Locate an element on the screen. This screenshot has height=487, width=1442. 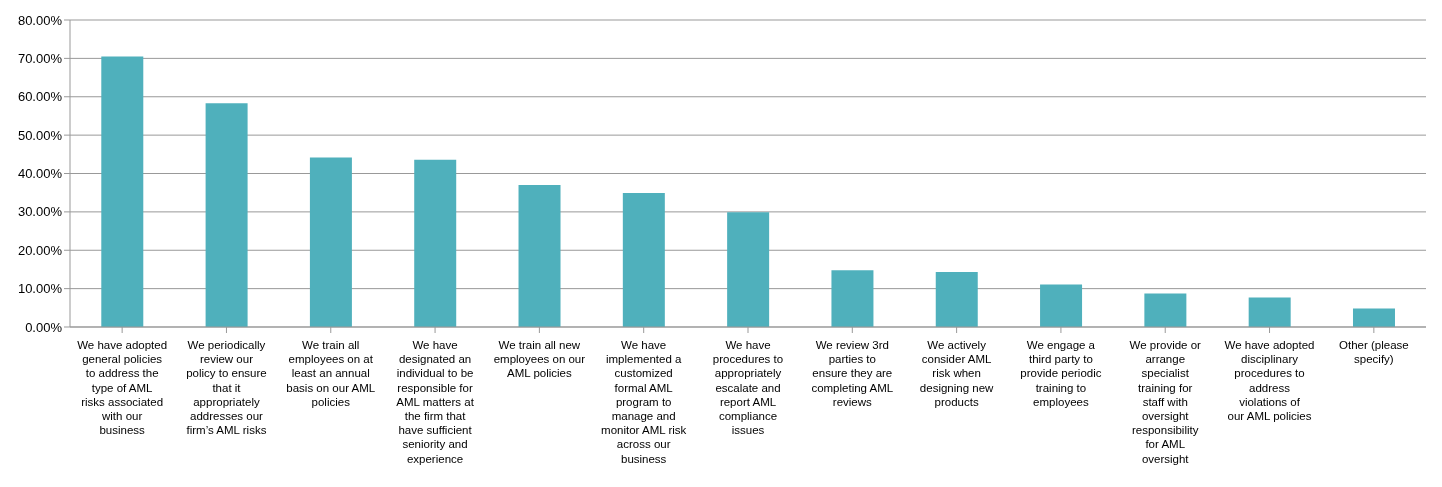
x-tick-label: We have adopted general policies to address the type of AML risks associated with our business is located at coordinates (122, 388).